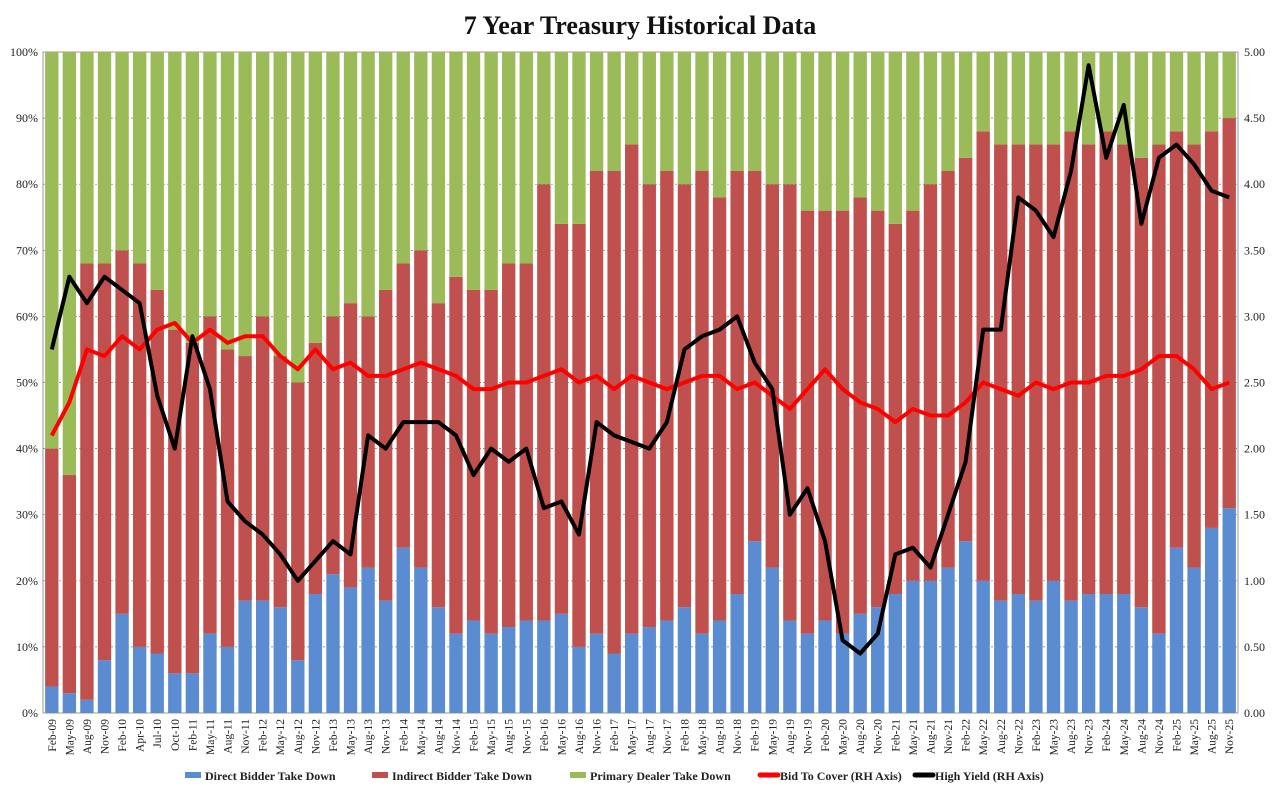  Describe the element at coordinates (738, 736) in the screenshot. I see `x-tick-label: Nov-18` at that location.